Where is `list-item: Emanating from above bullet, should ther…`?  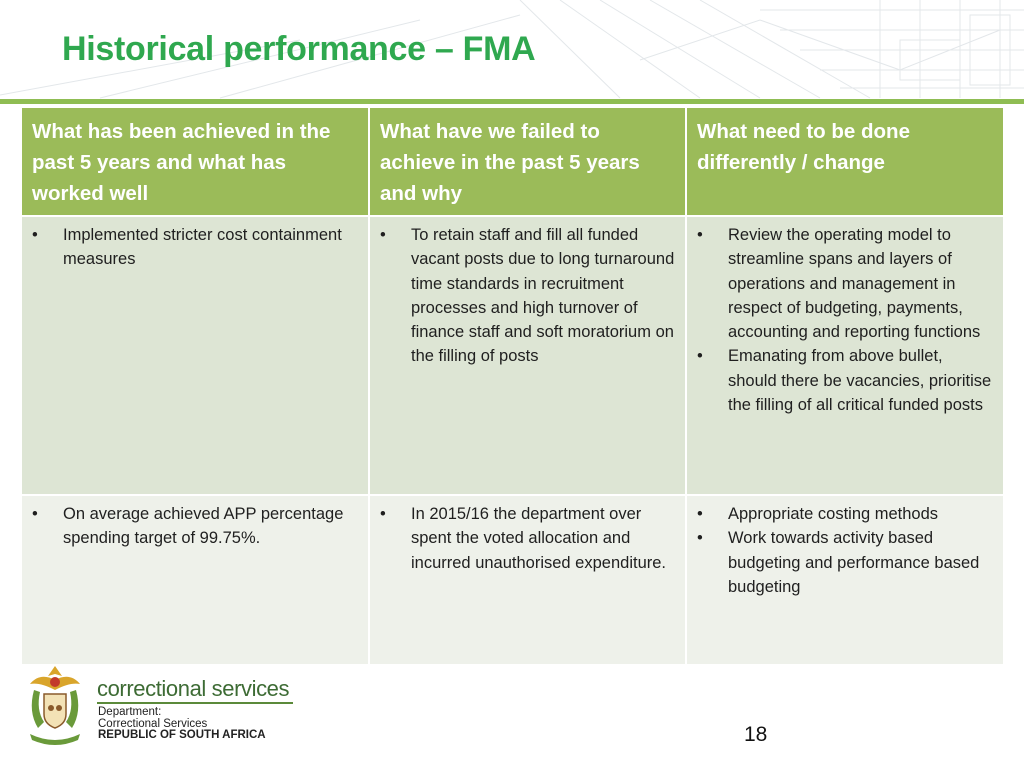 list-item: Emanating from above bullet, should ther… is located at coordinates (845, 380).